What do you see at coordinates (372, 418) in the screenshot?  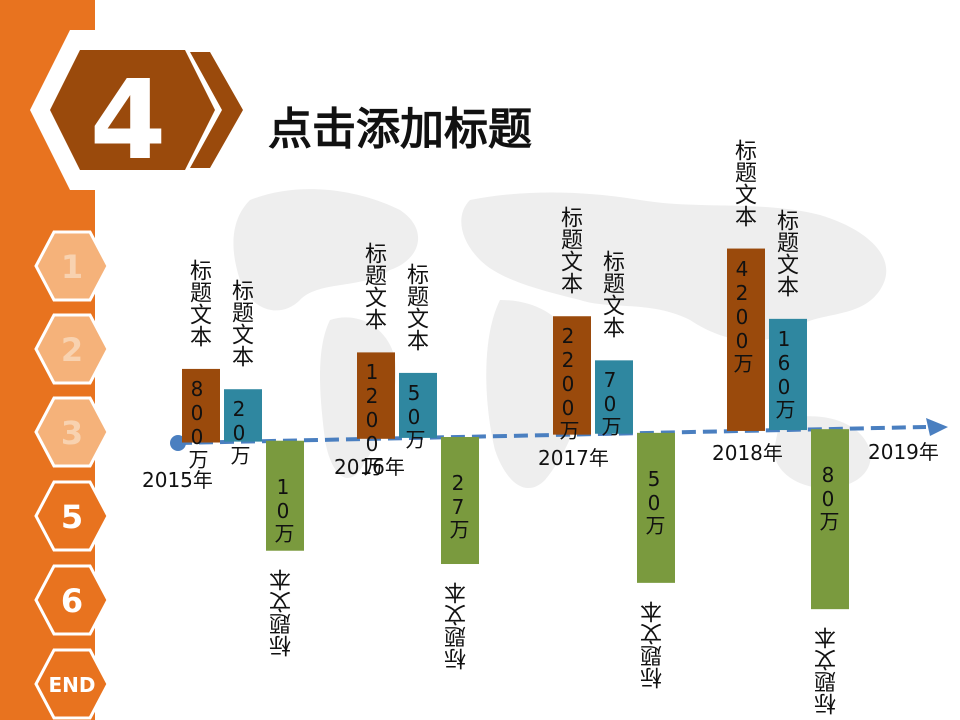 I see `data-label: 1200万` at bounding box center [372, 418].